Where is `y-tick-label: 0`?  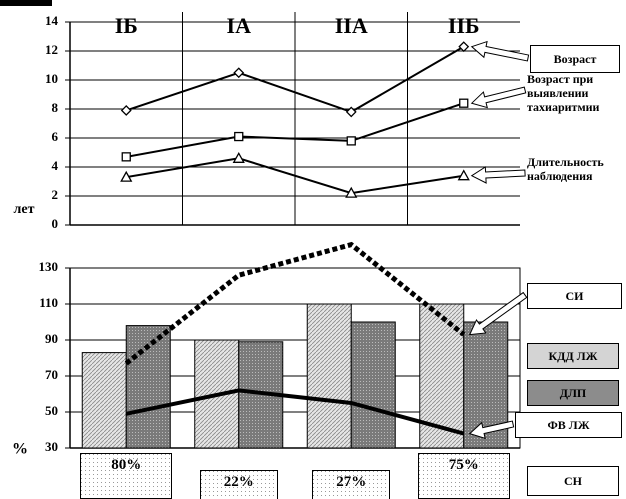 y-tick-label: 0 is located at coordinates (55, 223).